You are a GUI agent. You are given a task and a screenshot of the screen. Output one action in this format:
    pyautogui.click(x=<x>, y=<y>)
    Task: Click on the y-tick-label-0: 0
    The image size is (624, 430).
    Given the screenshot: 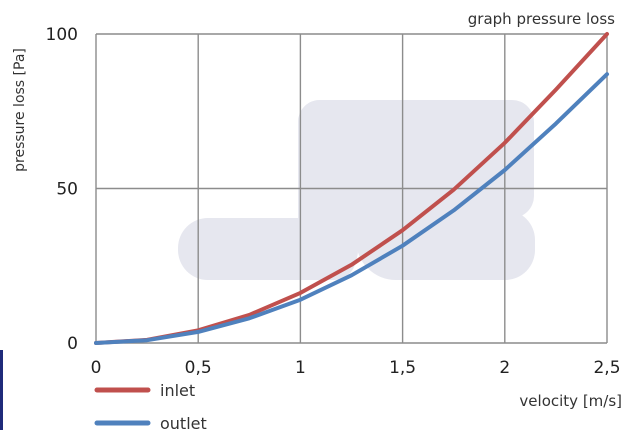 What is the action you would take?
    pyautogui.click(x=72, y=344)
    